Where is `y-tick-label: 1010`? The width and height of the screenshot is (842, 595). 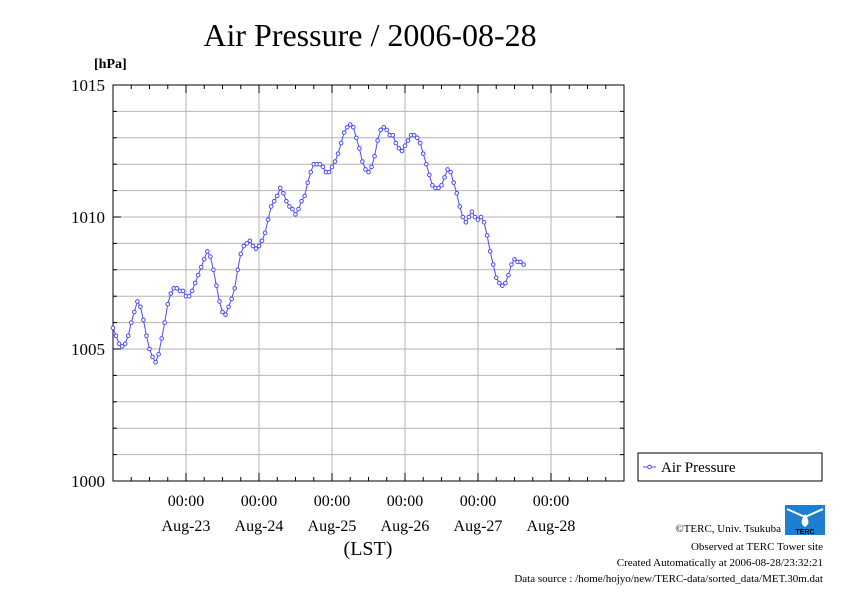
y-tick-label: 1010 is located at coordinates (88, 217).